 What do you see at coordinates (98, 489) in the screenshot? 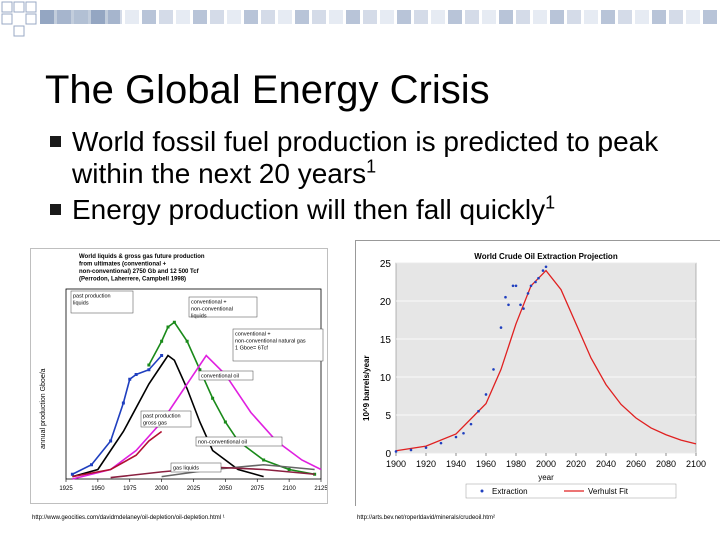
I see `x-tick-label: 1950` at bounding box center [98, 489].